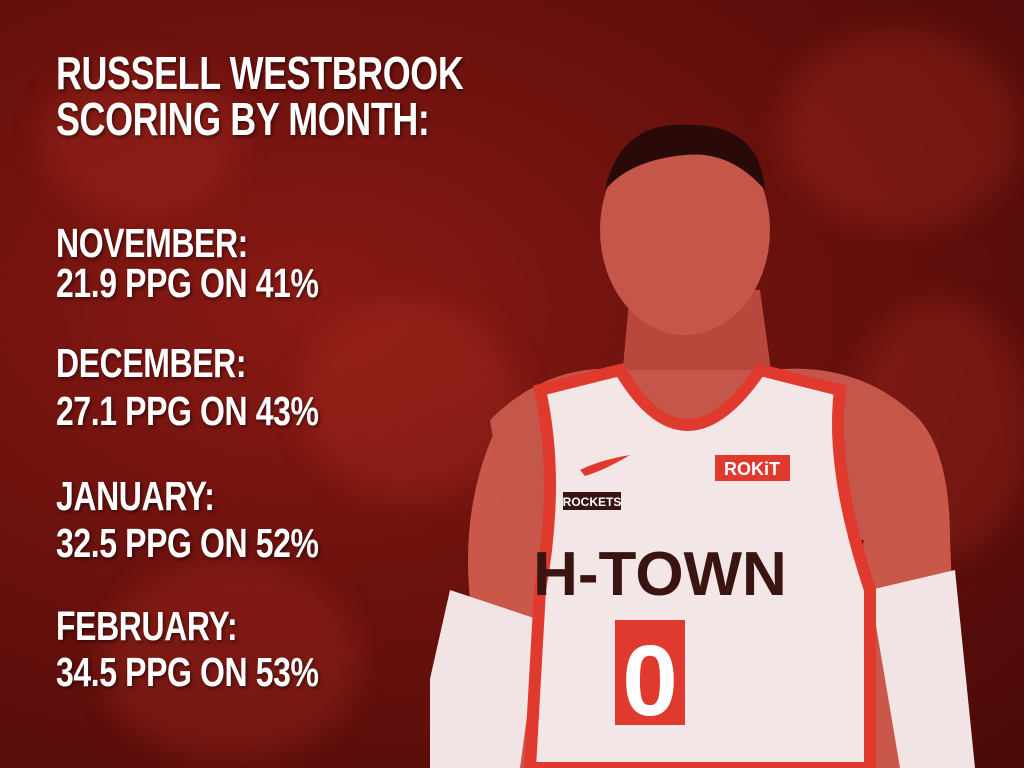  What do you see at coordinates (660, 574) in the screenshot?
I see `jersey-wordmark: H-TOWN` at bounding box center [660, 574].